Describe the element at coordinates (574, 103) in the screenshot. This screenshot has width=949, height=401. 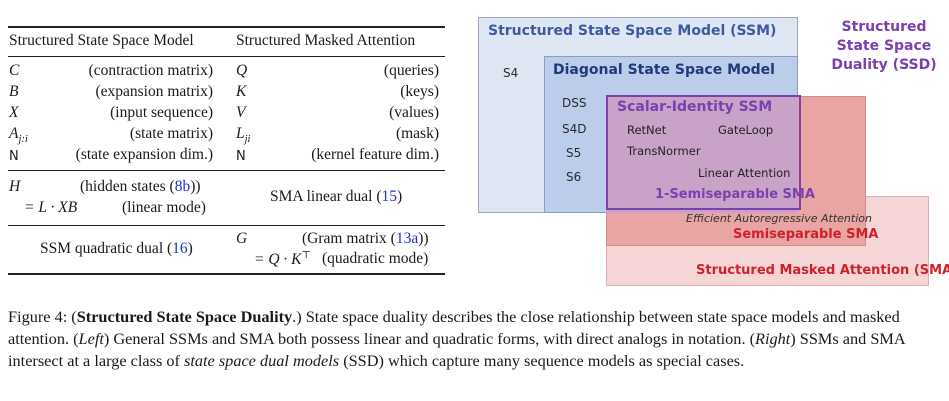
I see `dss-label: DSS` at that location.